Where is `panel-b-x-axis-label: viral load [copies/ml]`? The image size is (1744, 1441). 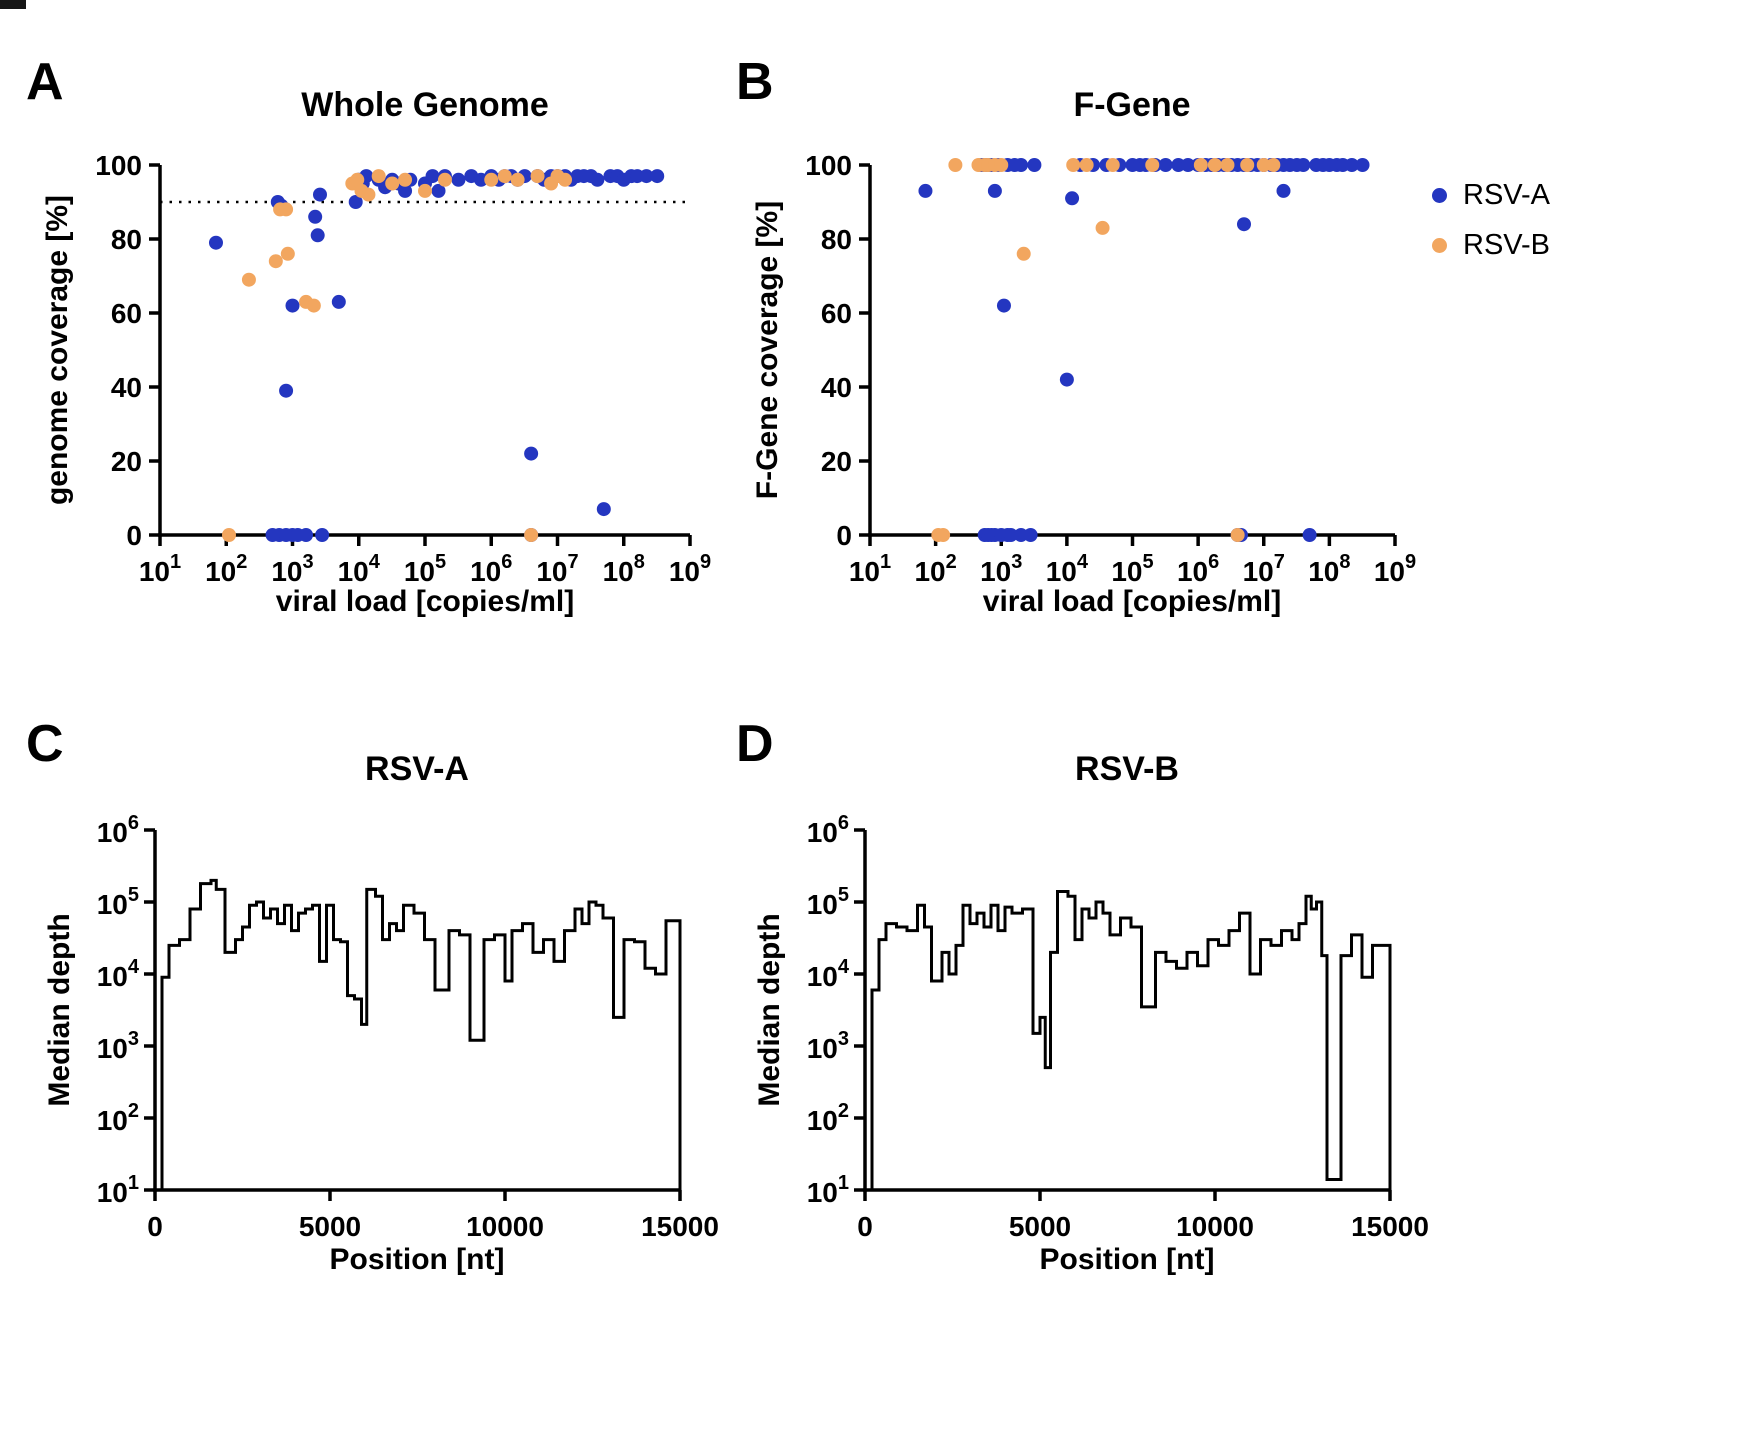 panel-b-x-axis-label: viral load [copies/ml] is located at coordinates (1132, 601).